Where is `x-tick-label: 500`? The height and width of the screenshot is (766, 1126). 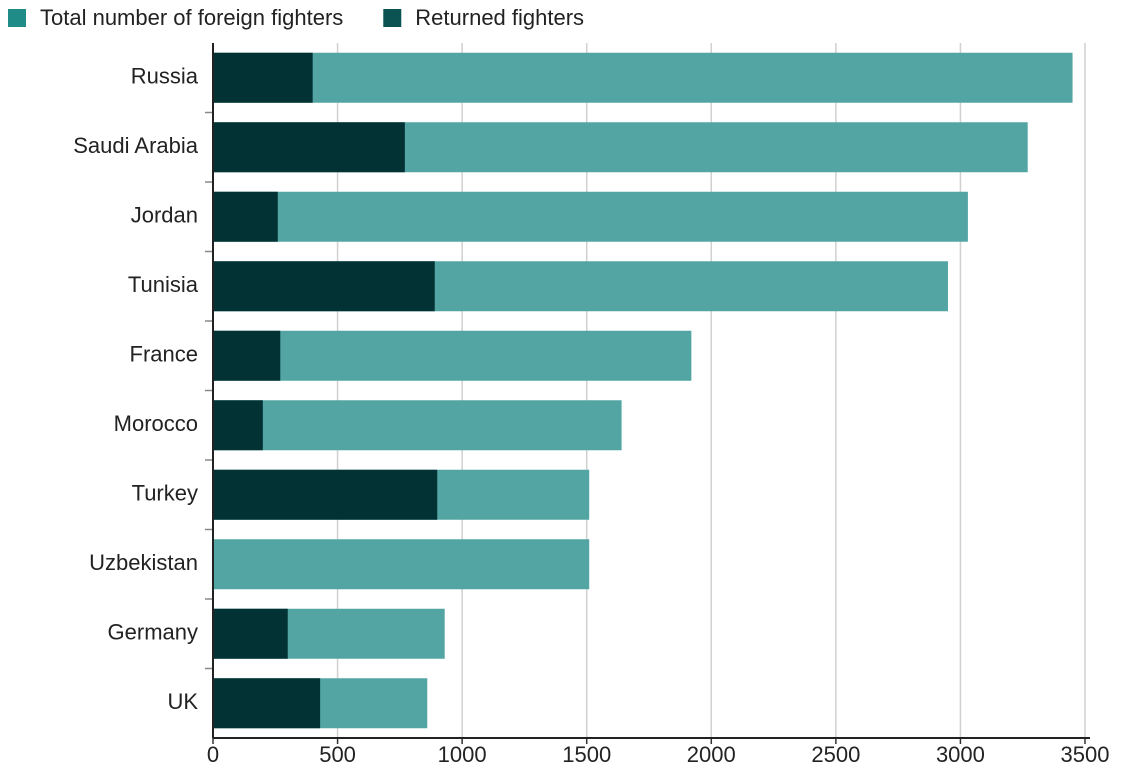 x-tick-label: 500 is located at coordinates (337, 754).